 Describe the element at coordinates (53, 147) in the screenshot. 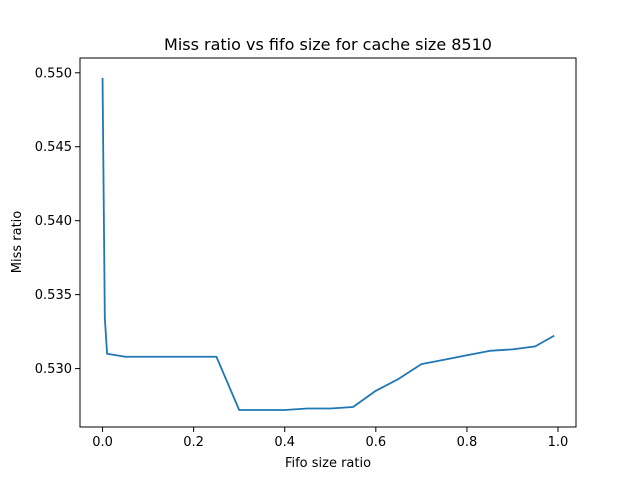

I see `y-tick-label: 0.545` at that location.